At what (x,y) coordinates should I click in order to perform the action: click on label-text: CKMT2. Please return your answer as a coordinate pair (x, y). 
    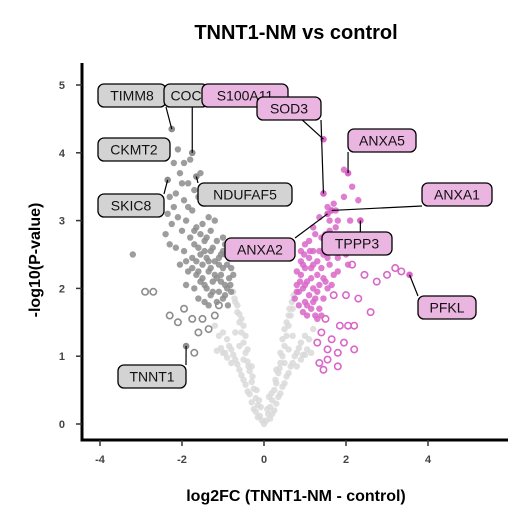
    Looking at the image, I should click on (134, 150).